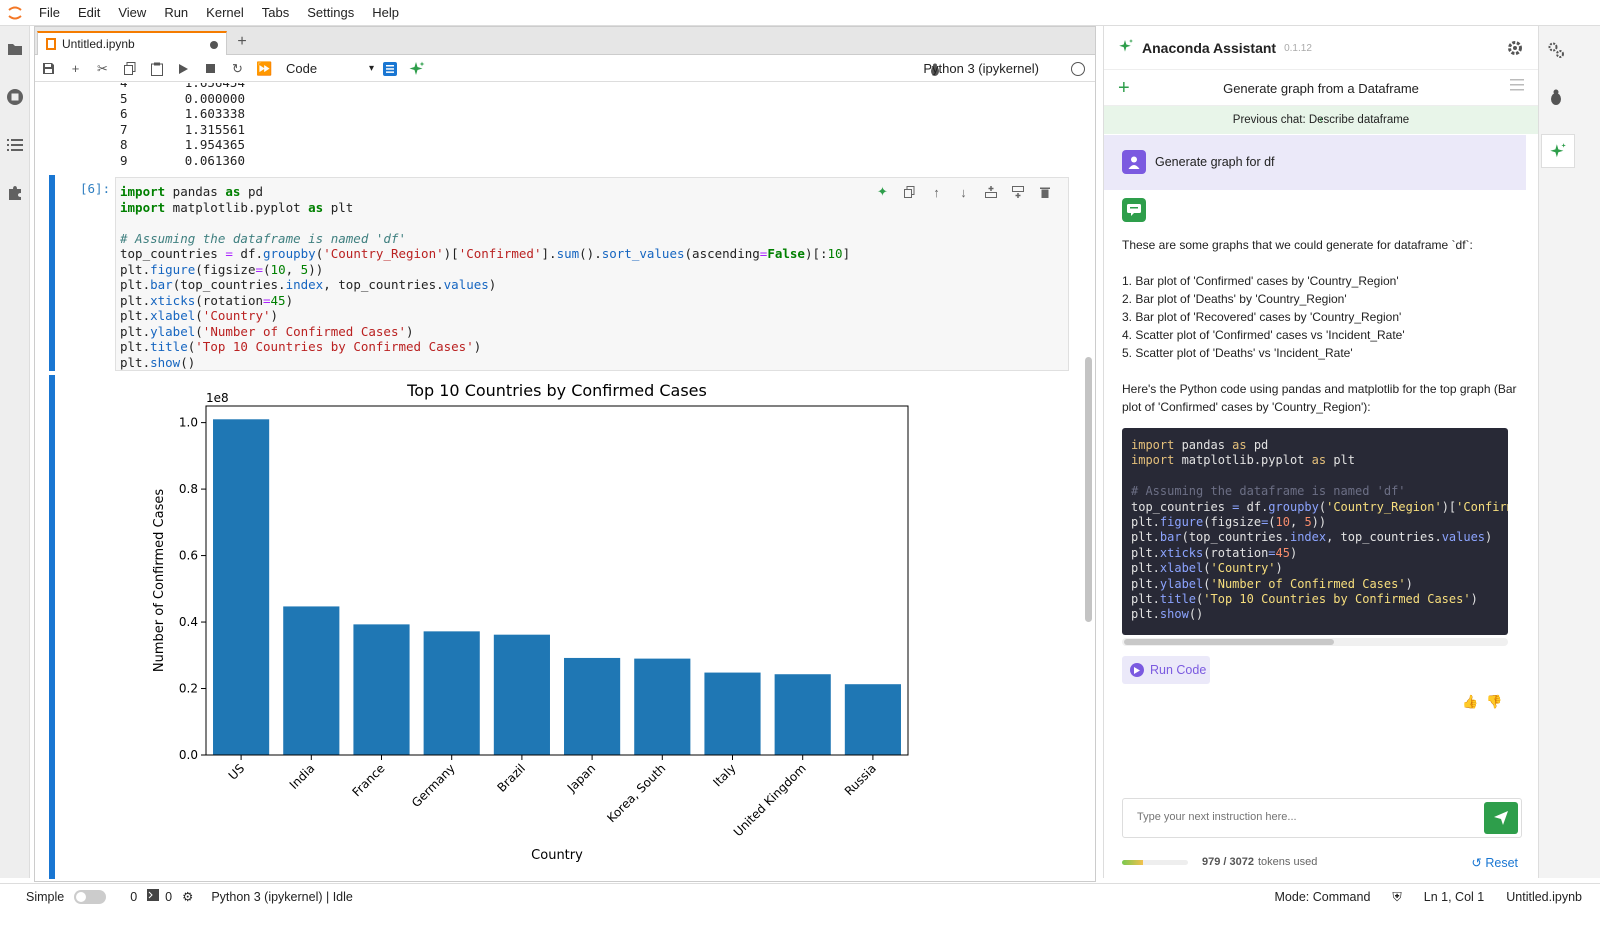 The image size is (1600, 926). What do you see at coordinates (89, 12) in the screenshot?
I see `menu-edit: Edit` at bounding box center [89, 12].